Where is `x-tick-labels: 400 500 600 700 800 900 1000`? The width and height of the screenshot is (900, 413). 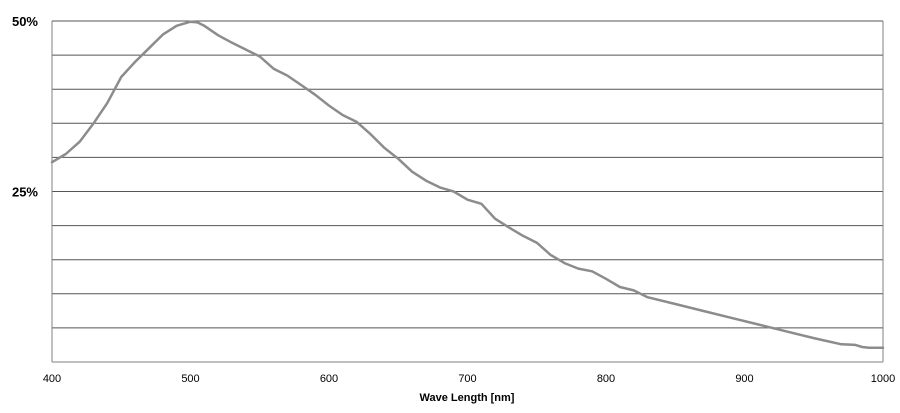
x-tick-labels: 400 500 600 700 800 900 1000 is located at coordinates (469, 379).